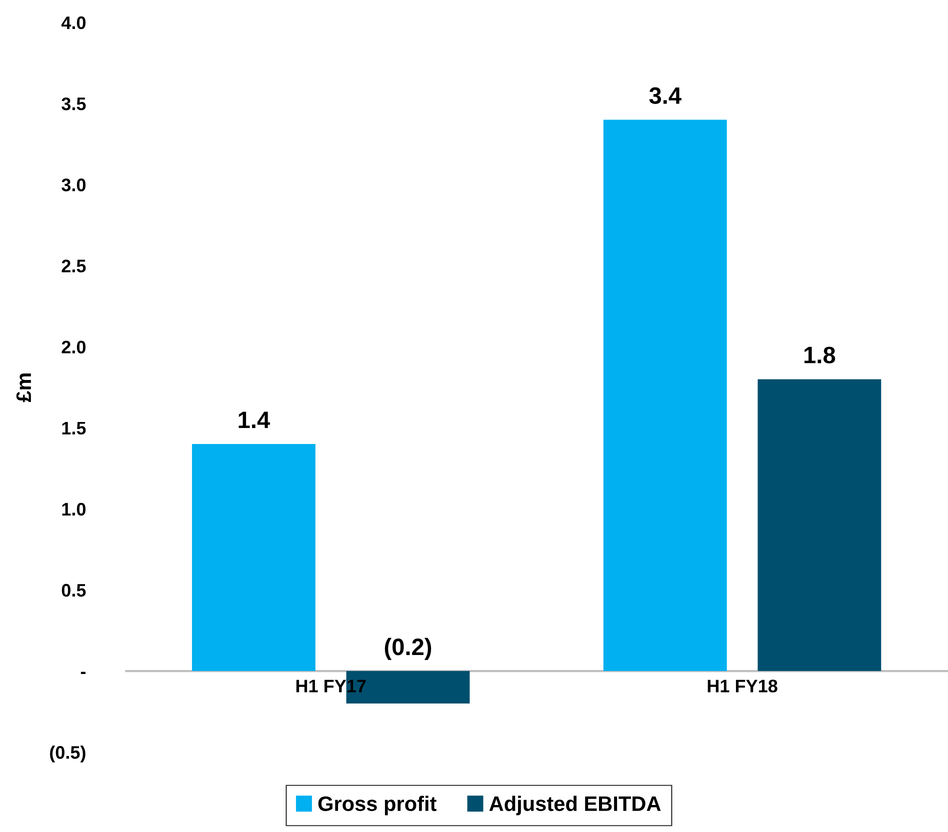 This screenshot has width=948, height=832. I want to click on legend-label: Gross profit, so click(377, 806).